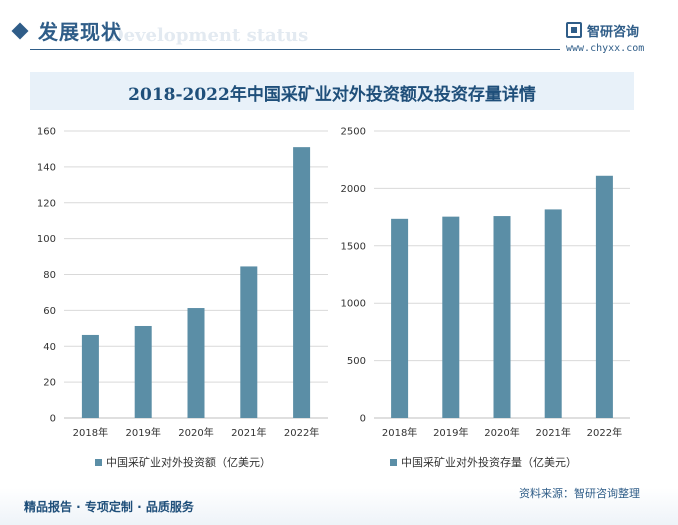 The height and width of the screenshot is (525, 678). Describe the element at coordinates (353, 132) in the screenshot. I see `y-tick-label: 2500` at that location.